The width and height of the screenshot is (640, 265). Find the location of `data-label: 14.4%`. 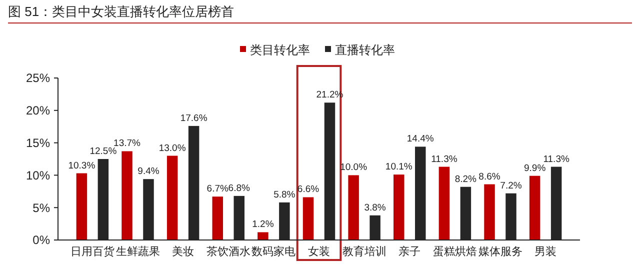

data-label: 14.4% is located at coordinates (420, 139).